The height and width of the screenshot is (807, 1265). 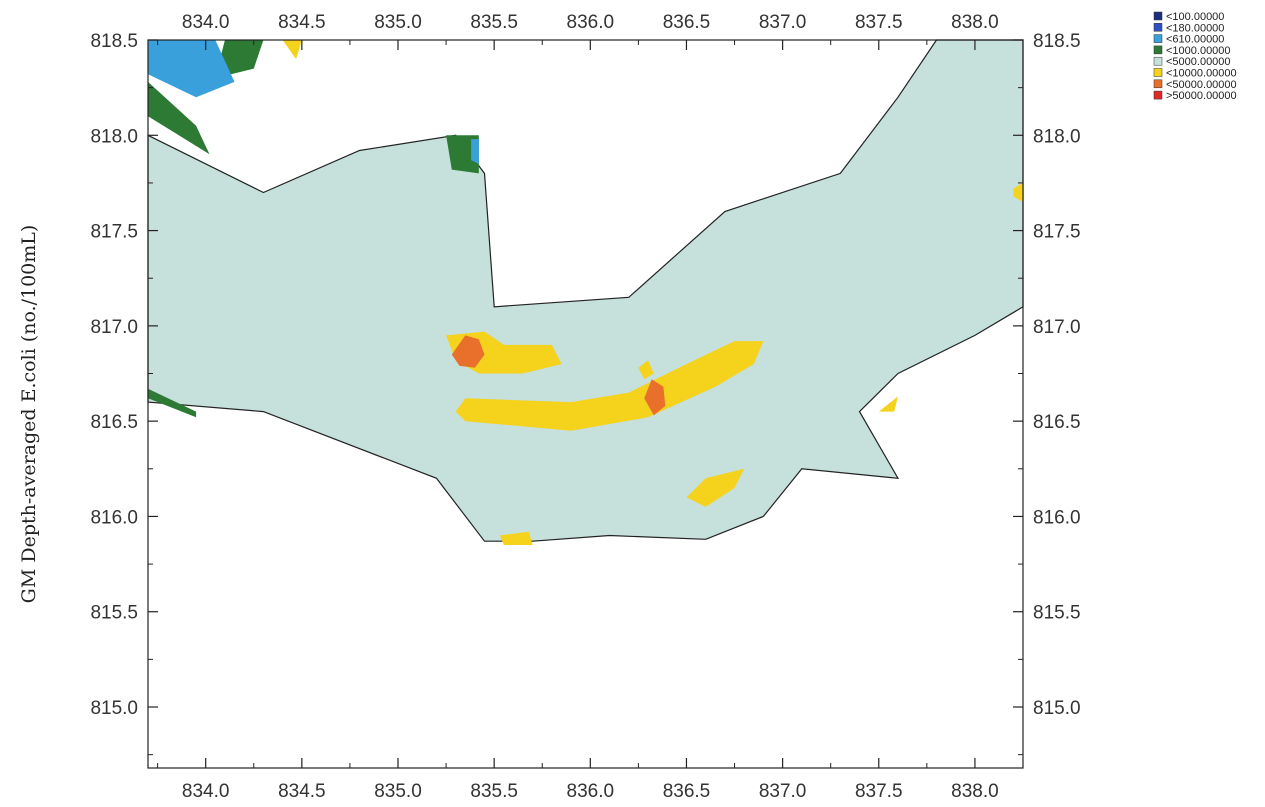 What do you see at coordinates (114, 422) in the screenshot?
I see `y-tick-label-left: 816.5` at bounding box center [114, 422].